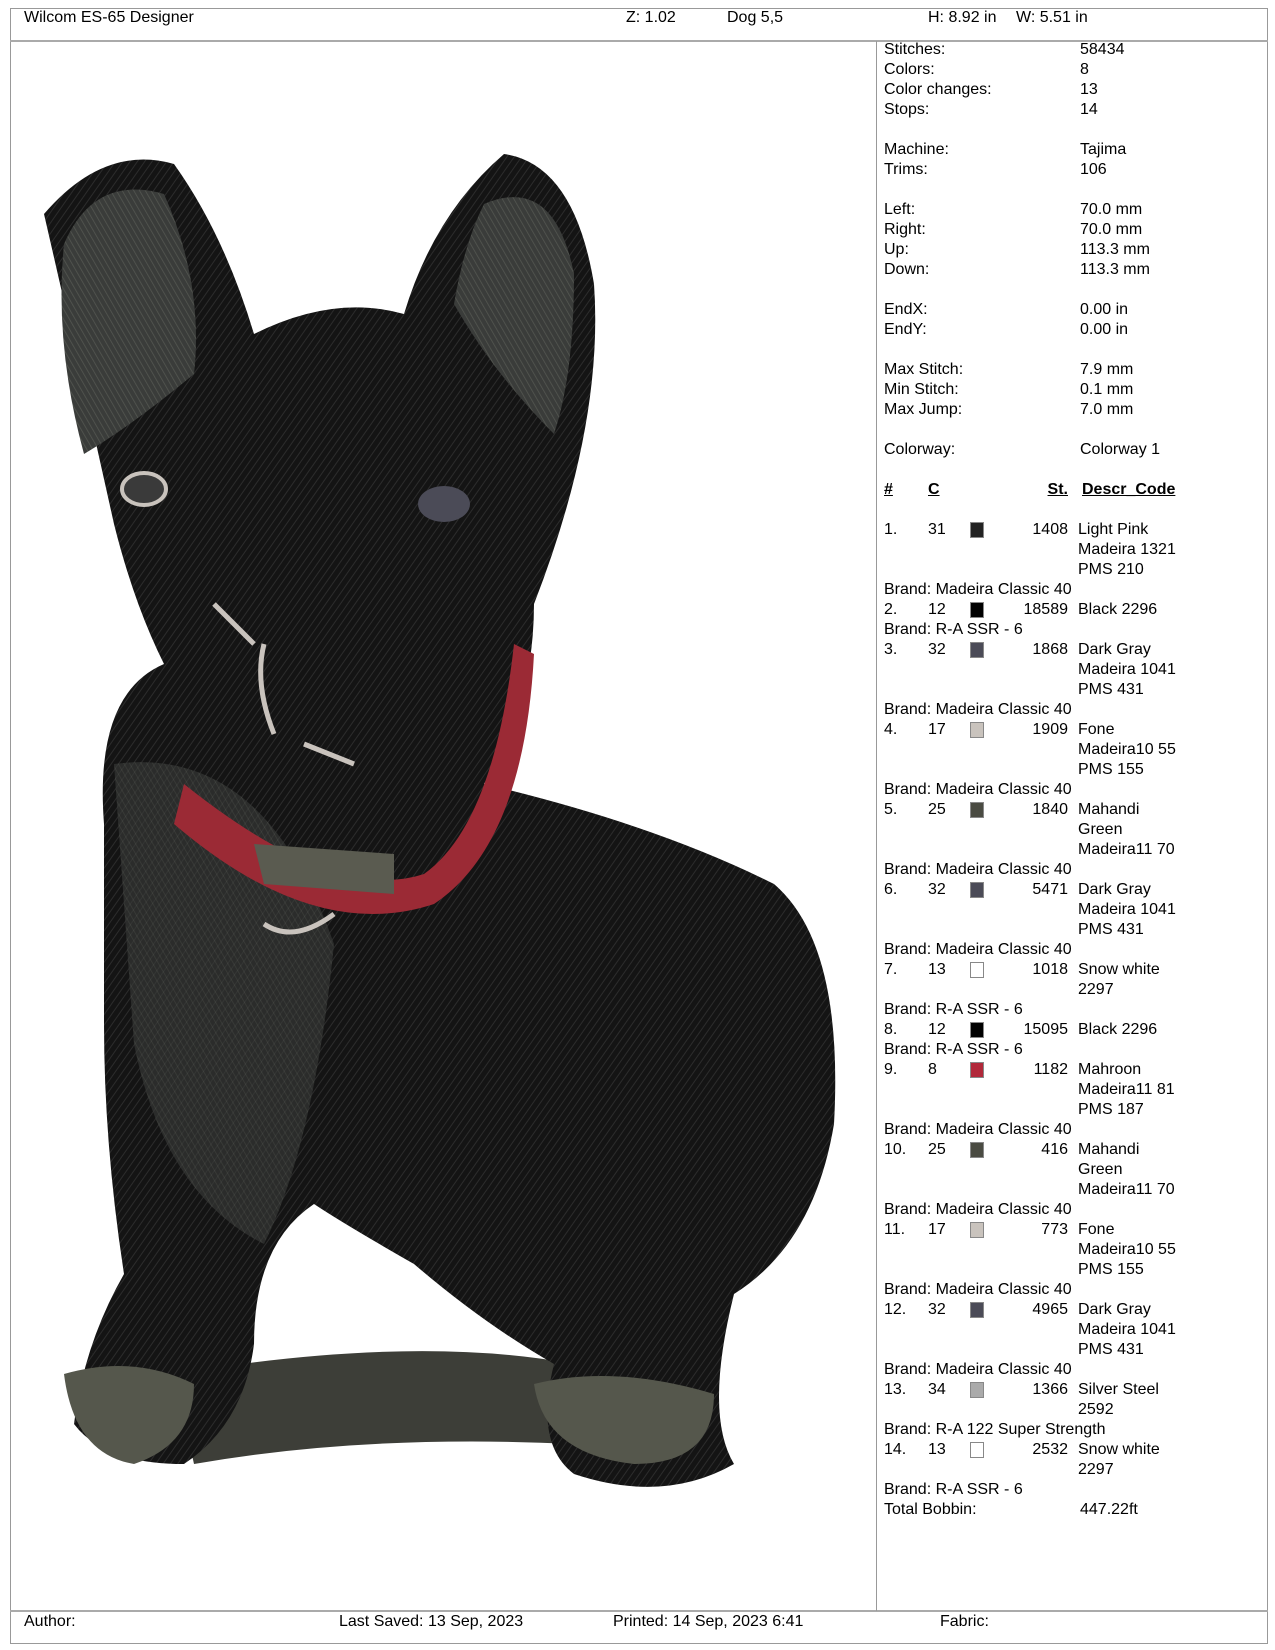  Describe the element at coordinates (938, 89) in the screenshot. I see `stat-label: Color changes:` at that location.